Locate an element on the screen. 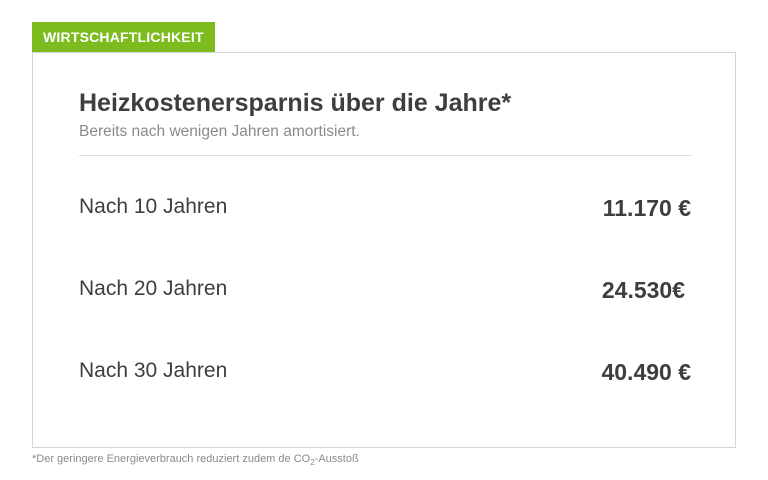  card-title: Heizkostenersparnis über die Jahre* is located at coordinates (295, 103).